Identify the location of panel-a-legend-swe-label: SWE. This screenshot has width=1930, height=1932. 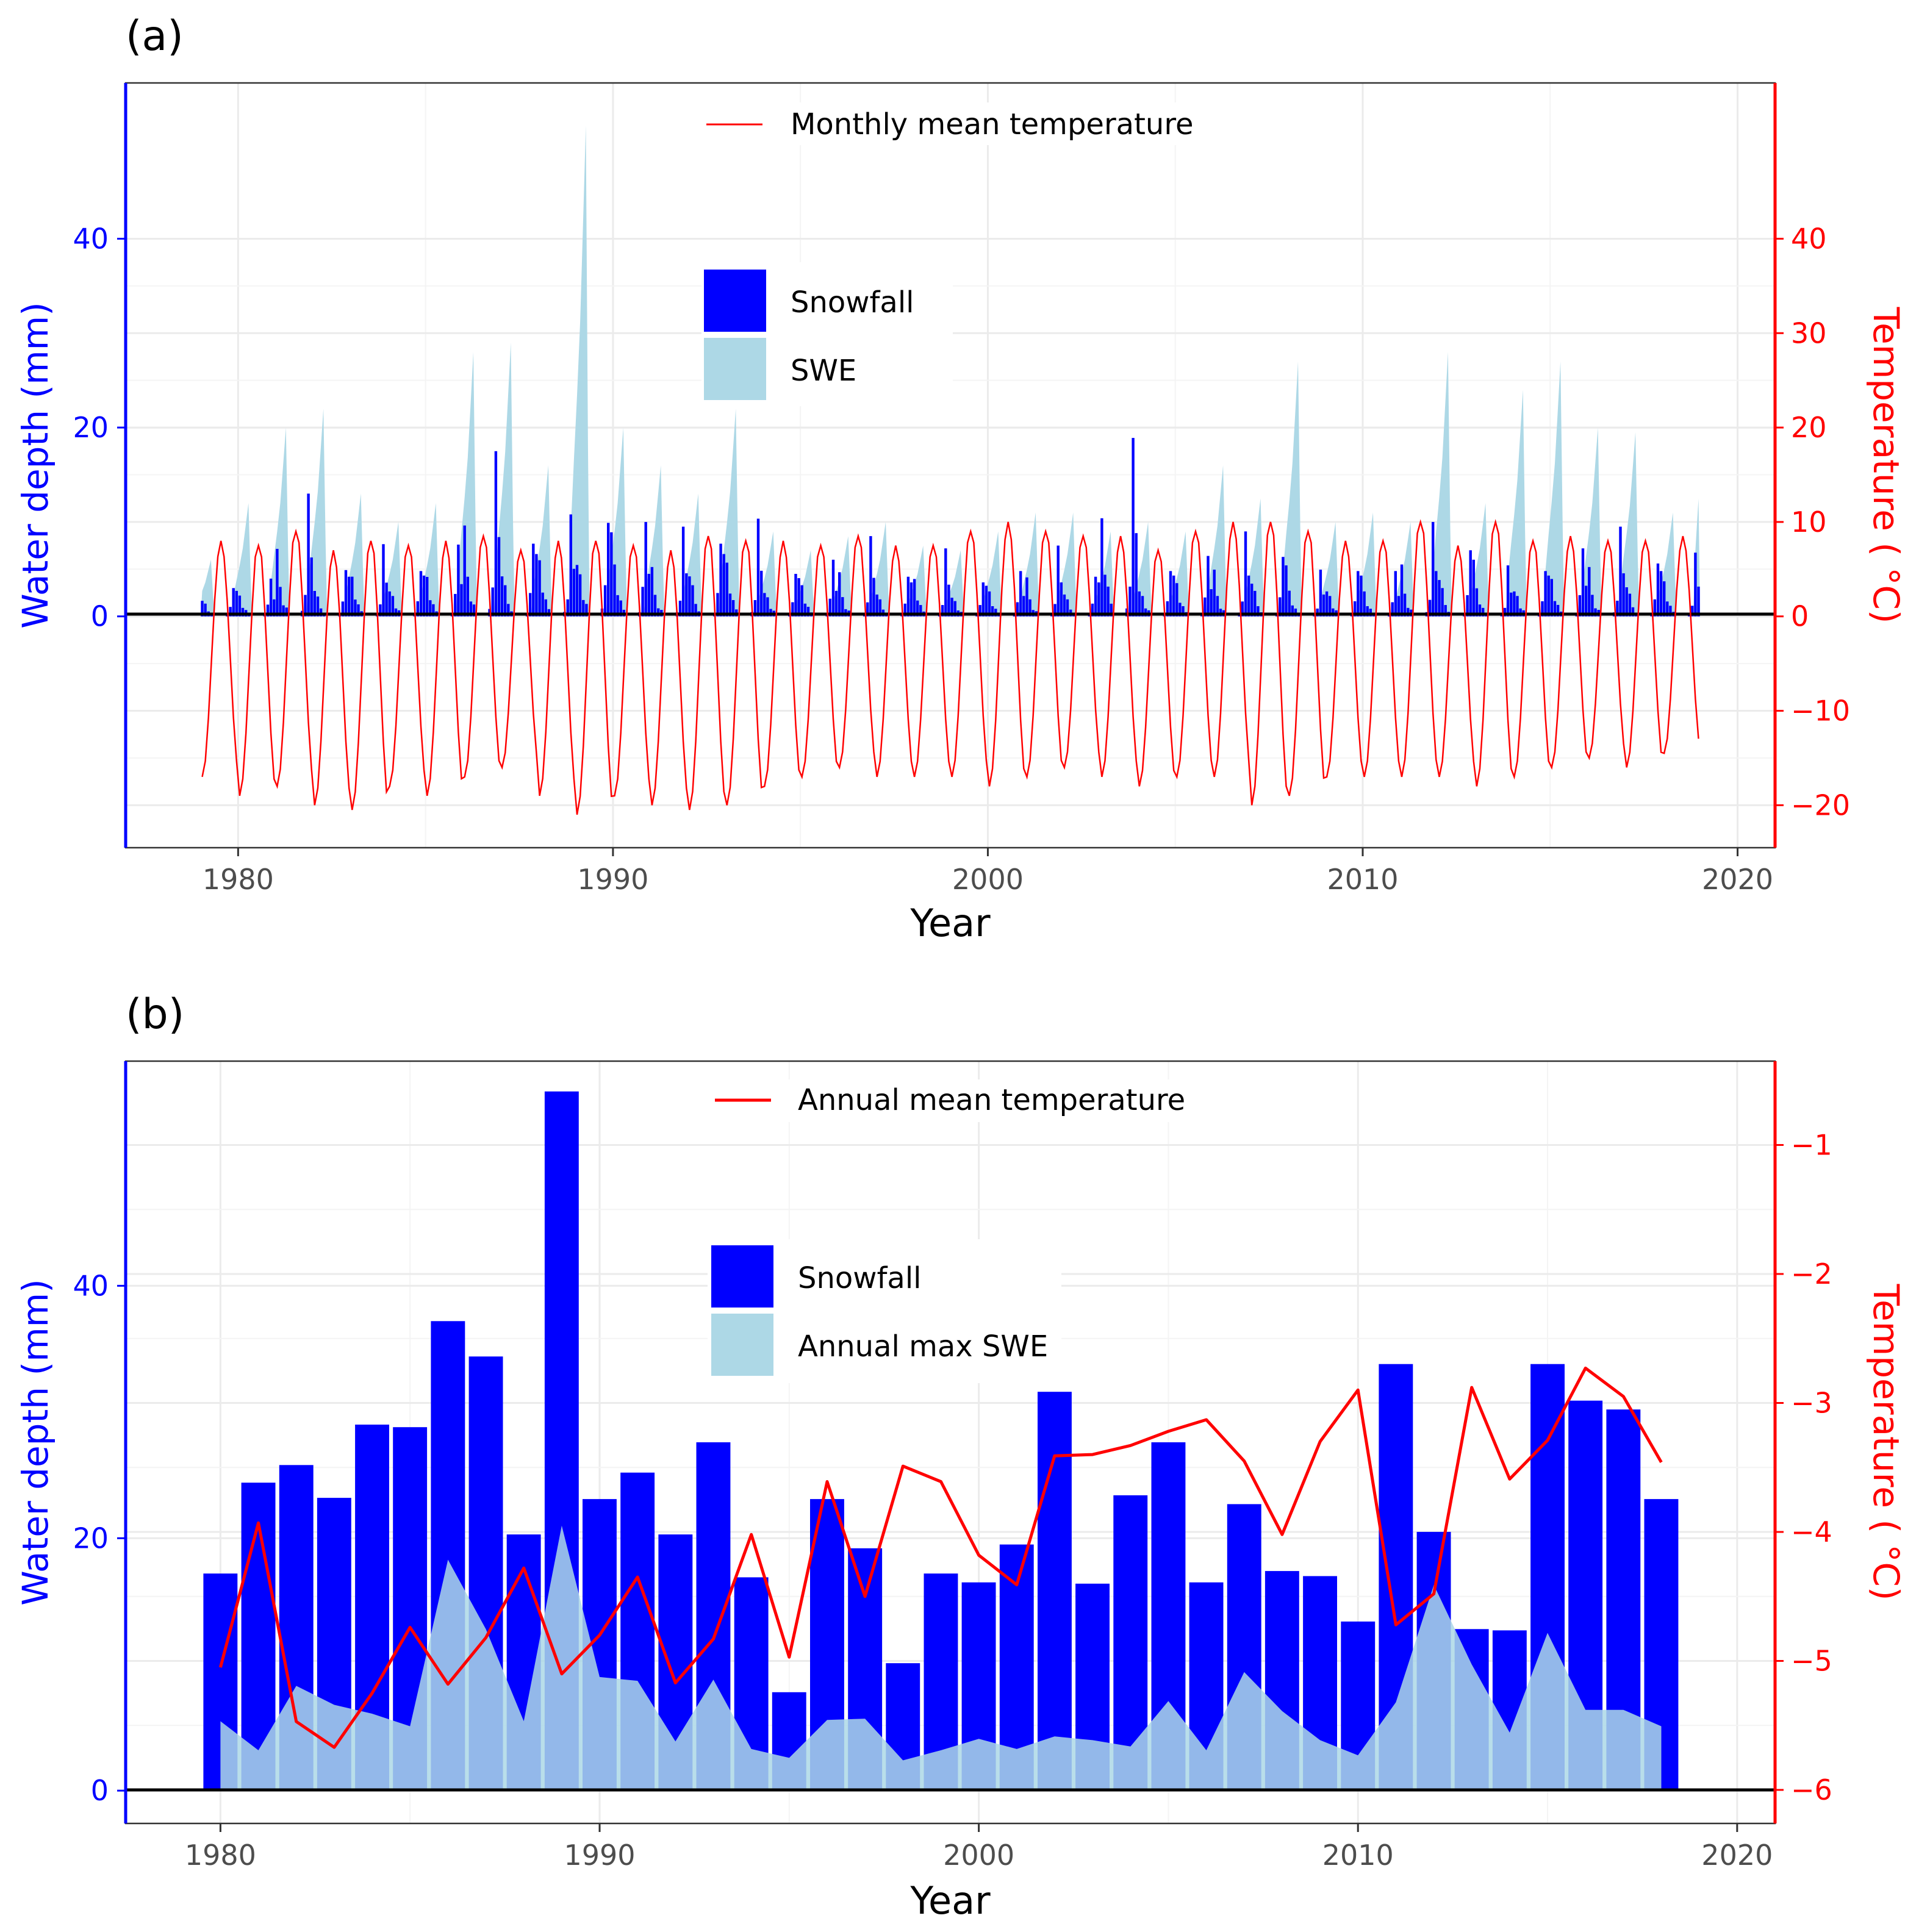
(823, 371).